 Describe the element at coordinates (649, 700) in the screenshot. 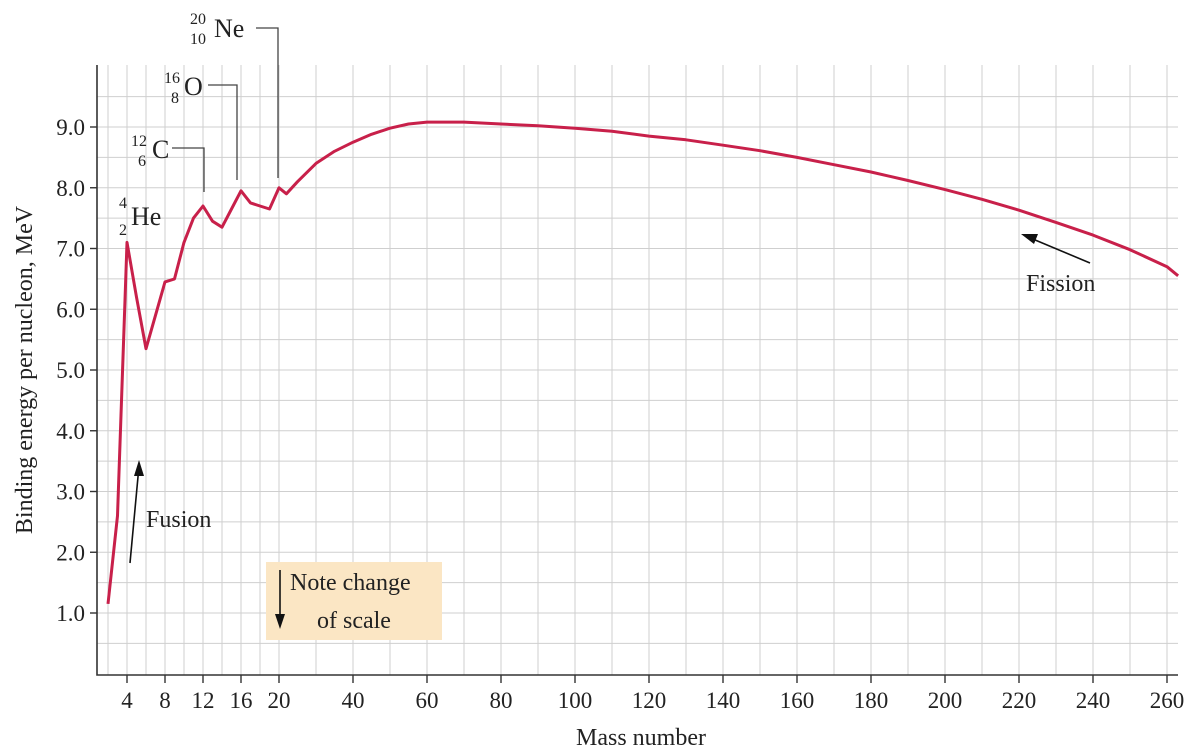

I see `x-tick-label: 120` at that location.